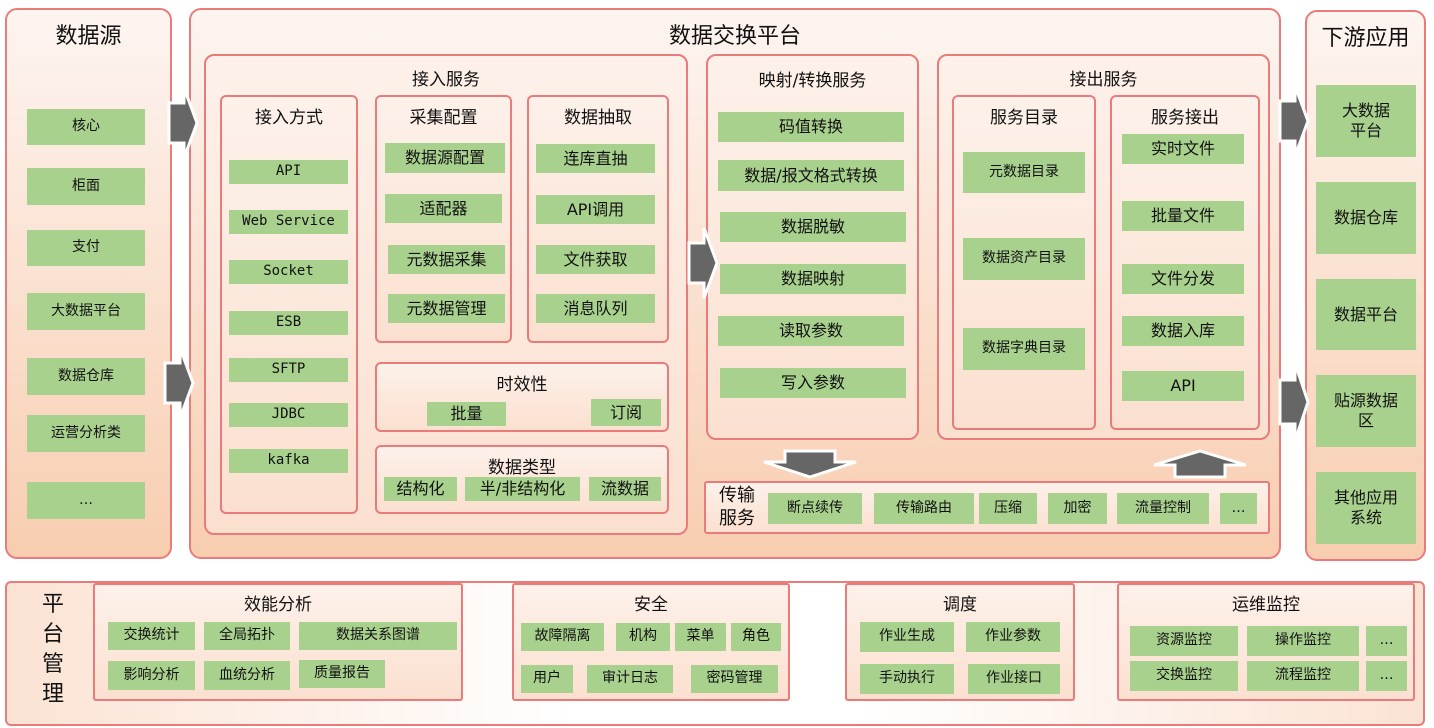  What do you see at coordinates (811, 175) in the screenshot?
I see `mapping-item: 数据/报文格式转换` at bounding box center [811, 175].